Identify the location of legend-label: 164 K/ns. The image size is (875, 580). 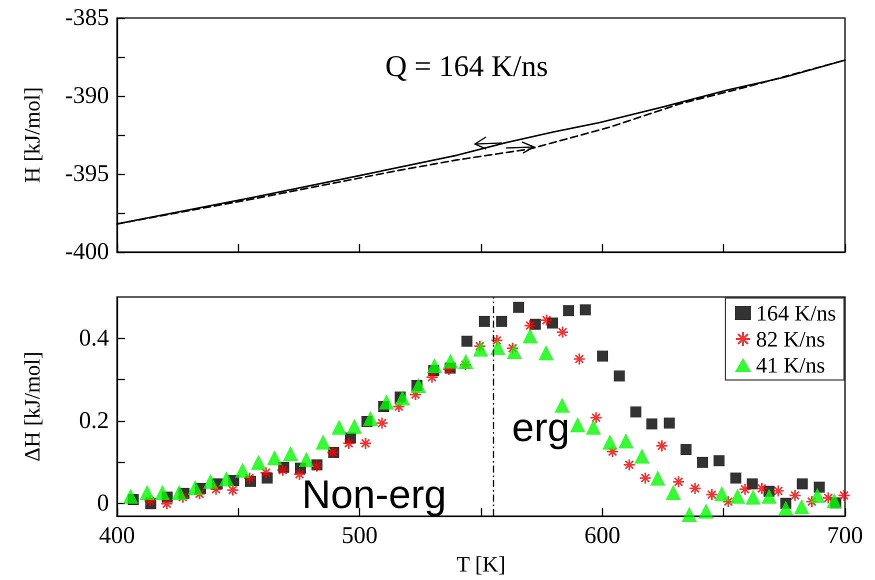
(796, 313).